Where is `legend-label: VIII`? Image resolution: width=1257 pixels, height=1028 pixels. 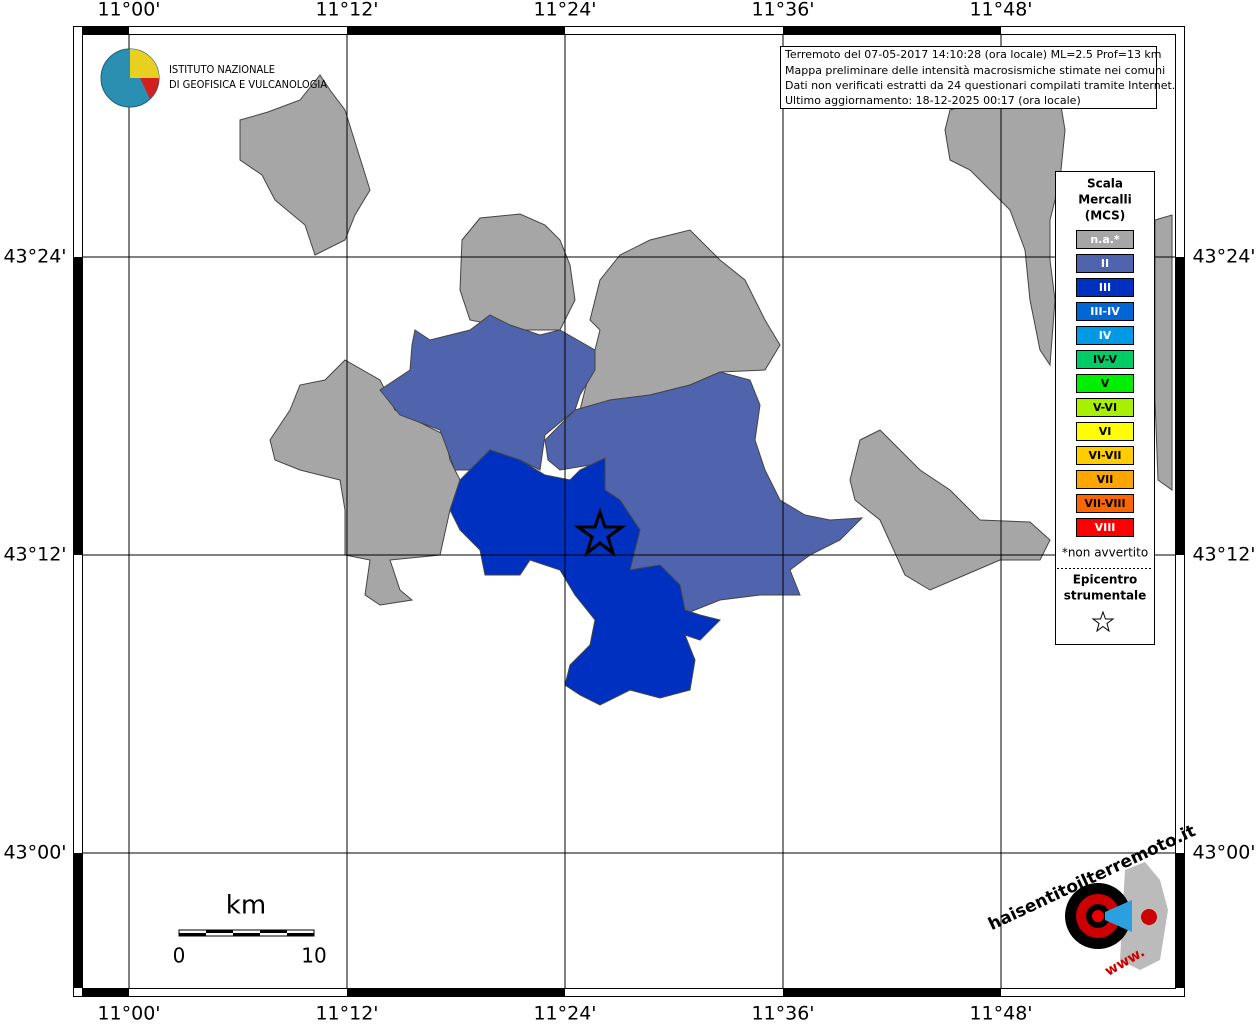 legend-label: VIII is located at coordinates (1105, 527).